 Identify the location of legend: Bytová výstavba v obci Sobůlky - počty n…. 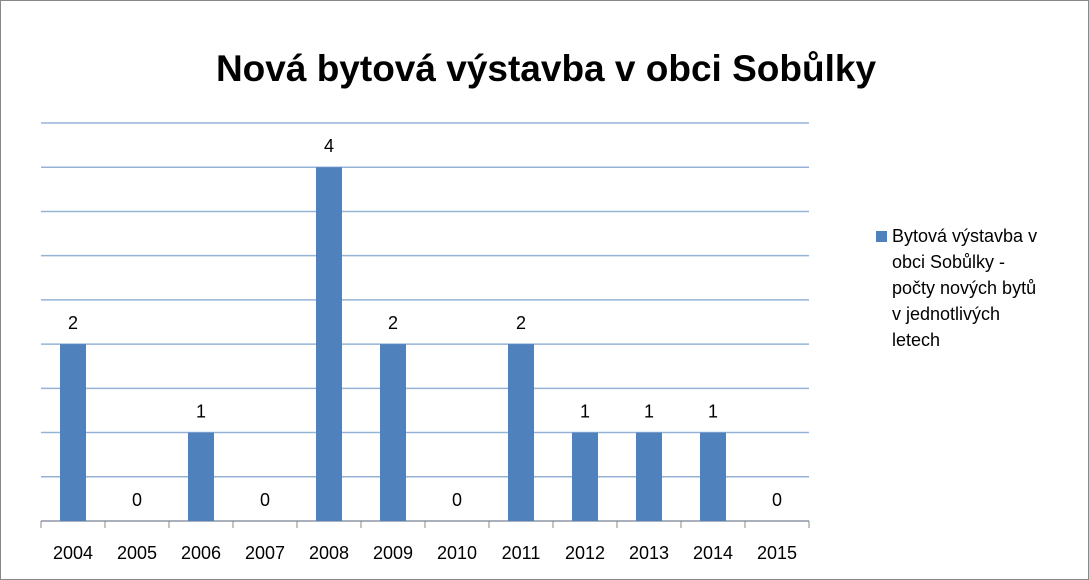
(976, 288).